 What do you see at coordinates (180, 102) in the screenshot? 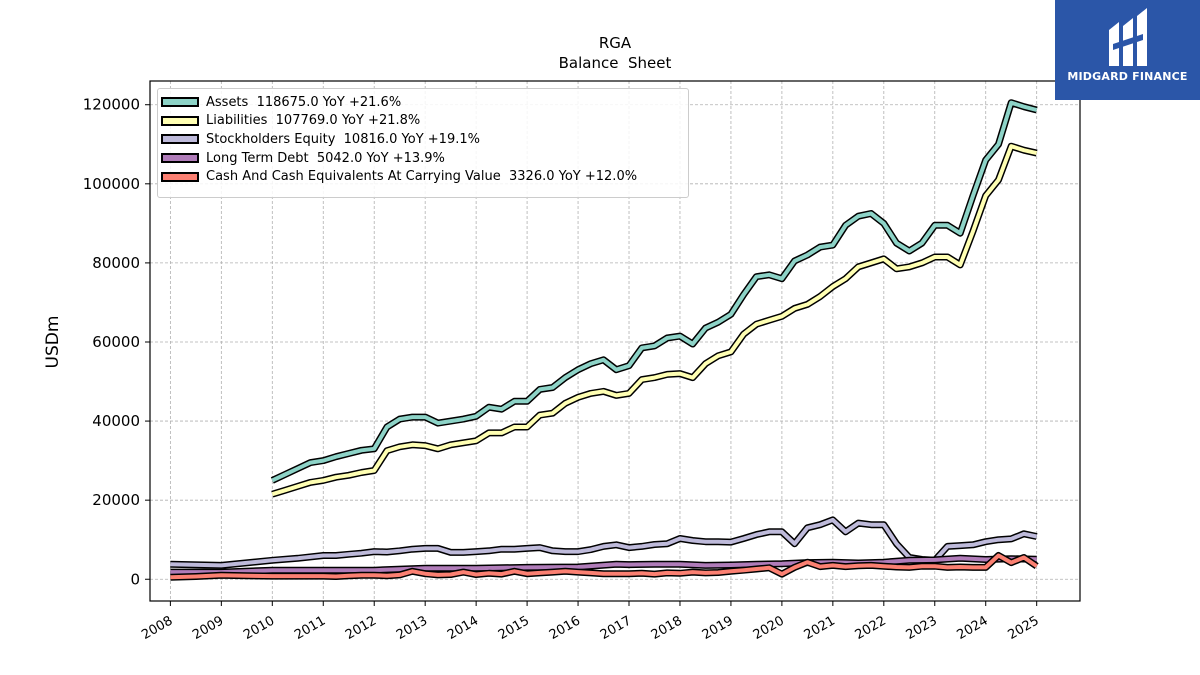
I see `legend-swatch-assets` at bounding box center [180, 102].